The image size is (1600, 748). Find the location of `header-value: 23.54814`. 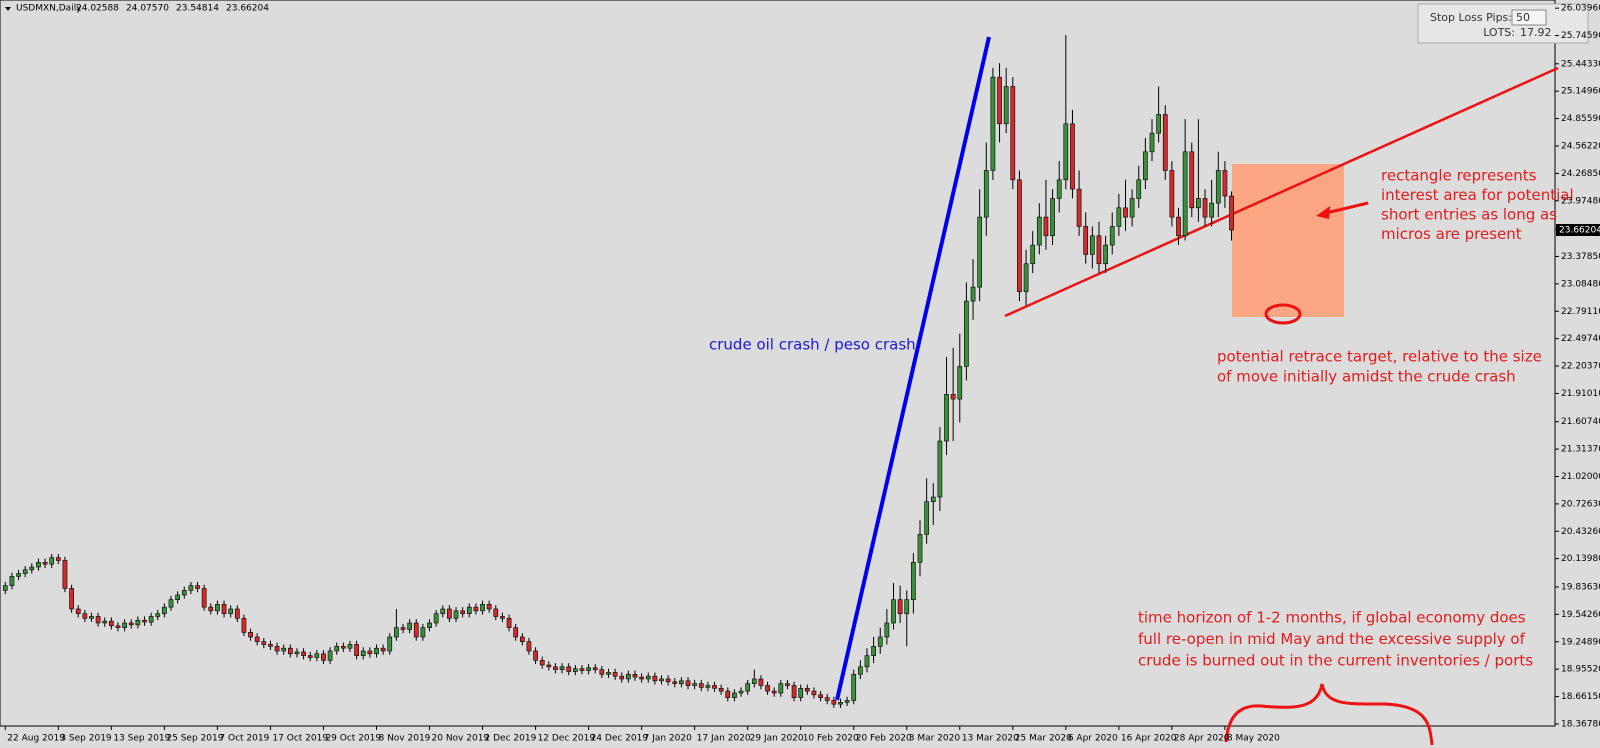

header-value: 23.54814 is located at coordinates (197, 9).